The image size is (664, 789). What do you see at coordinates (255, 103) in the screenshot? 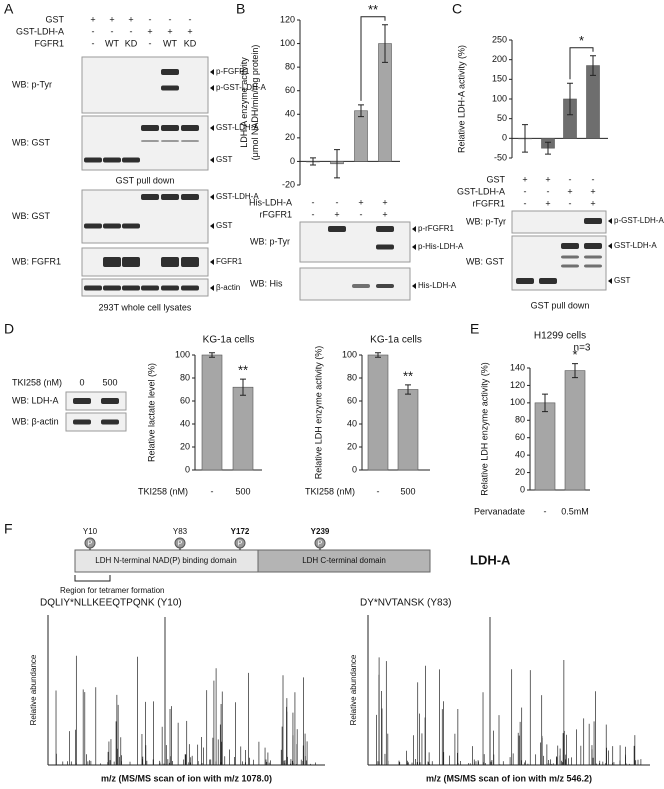
I see `y-axis-label: (μmol NADH/min/mg protein)` at bounding box center [255, 103].